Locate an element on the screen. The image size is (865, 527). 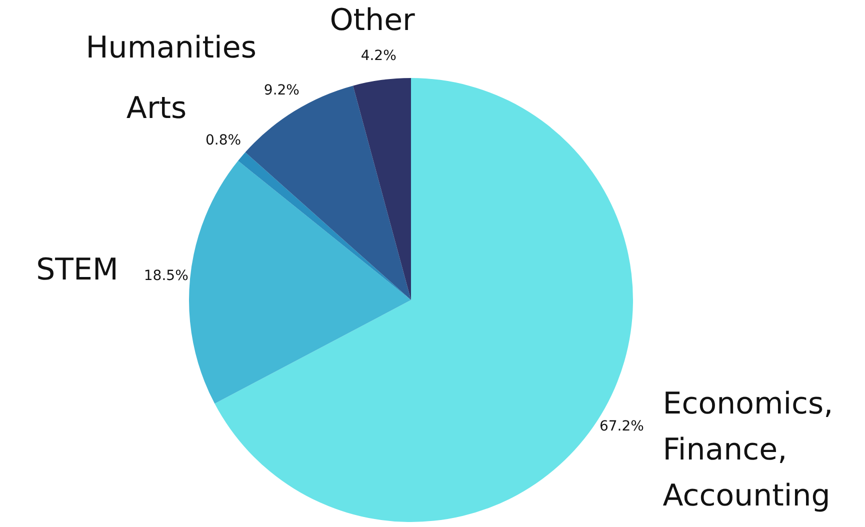
data-label: 4.2% is located at coordinates (378, 56).